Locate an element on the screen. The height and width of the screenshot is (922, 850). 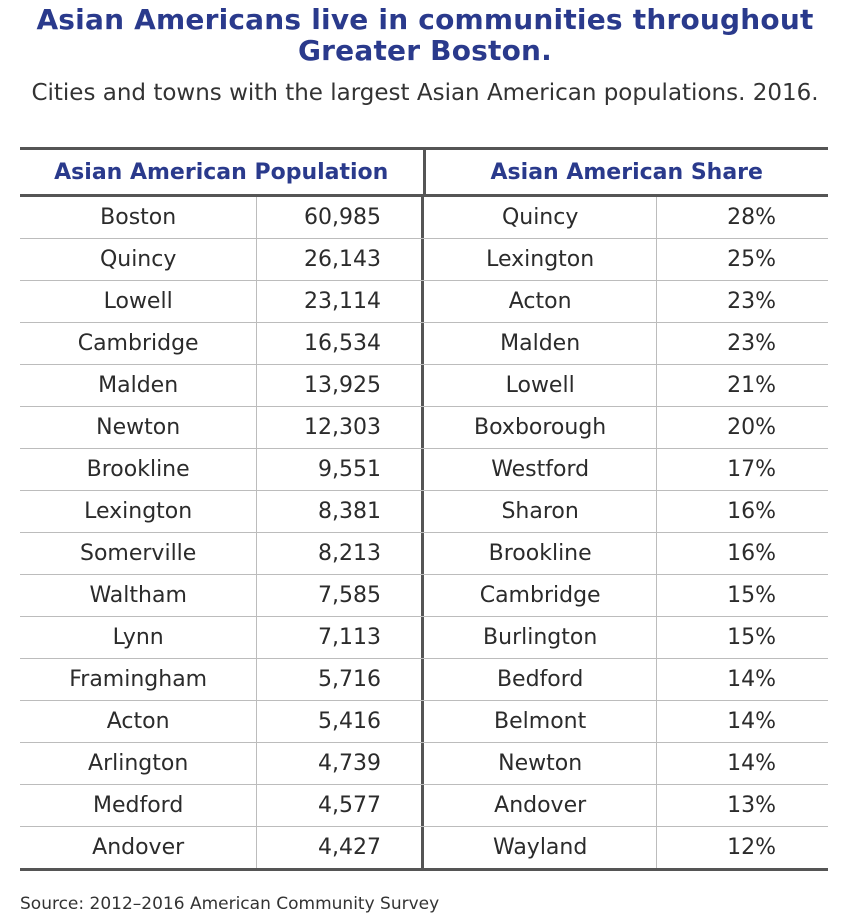
share-city-cell: Sharon is located at coordinates (541, 511).